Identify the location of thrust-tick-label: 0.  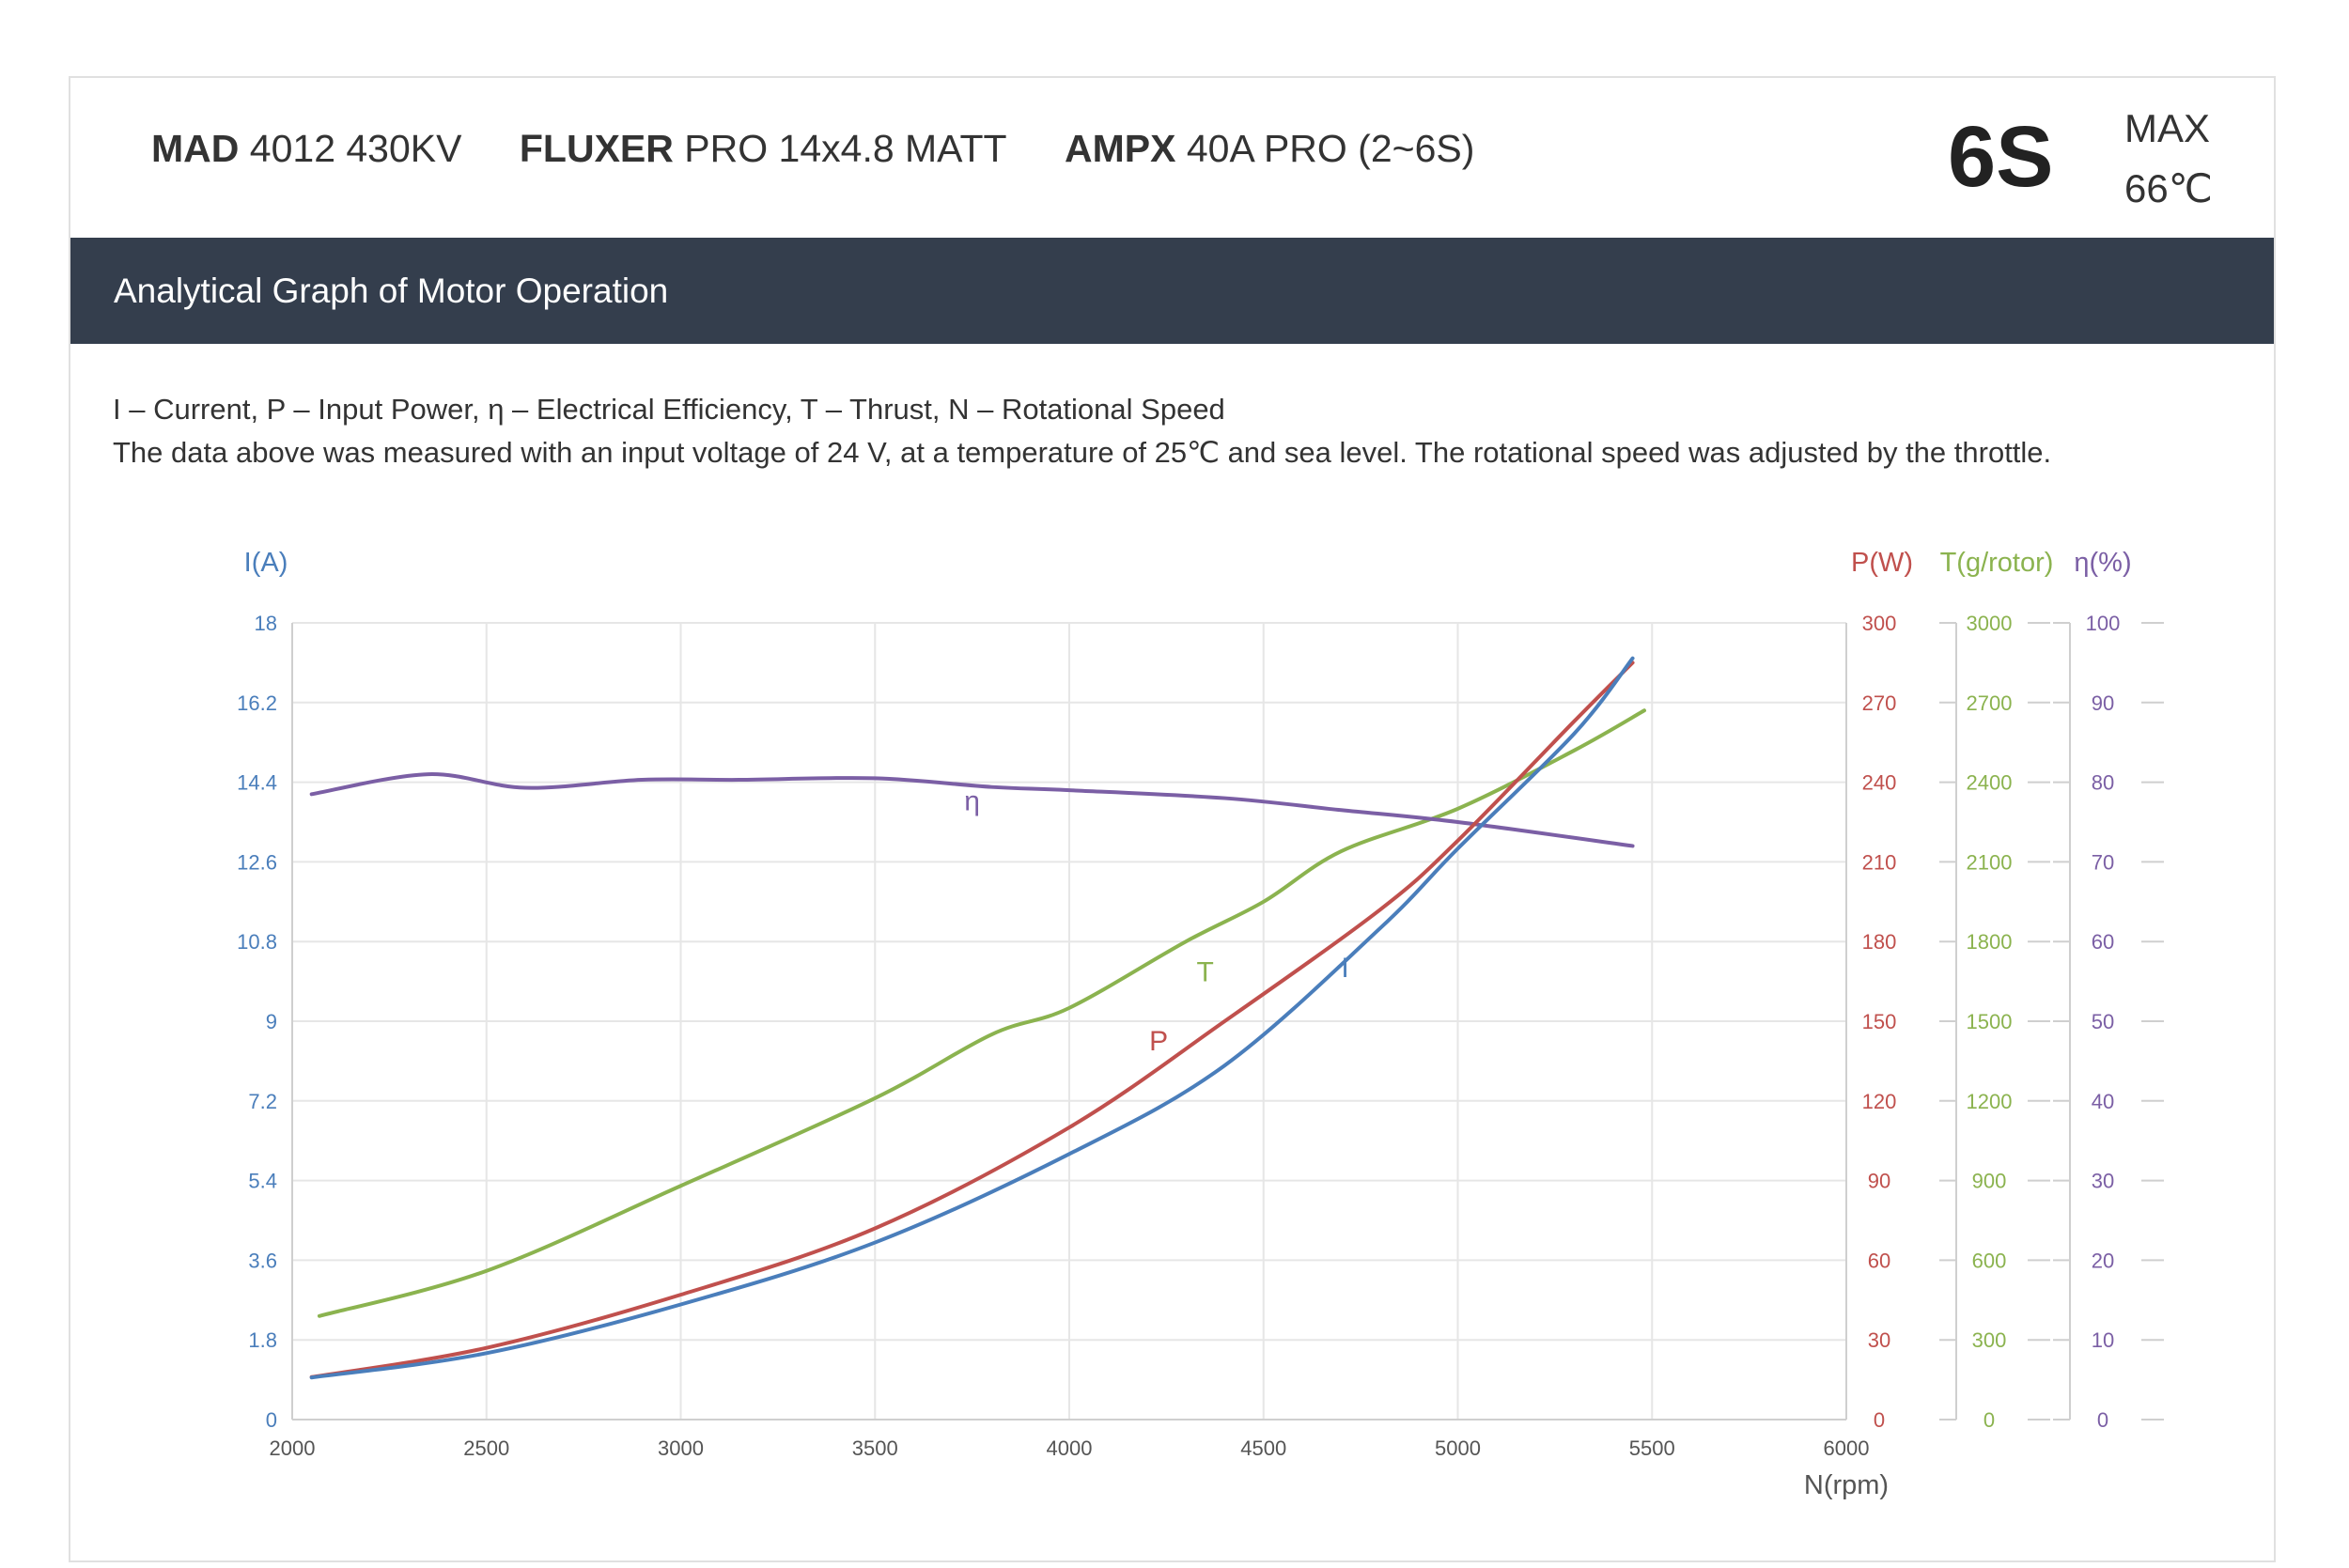
(1989, 1420).